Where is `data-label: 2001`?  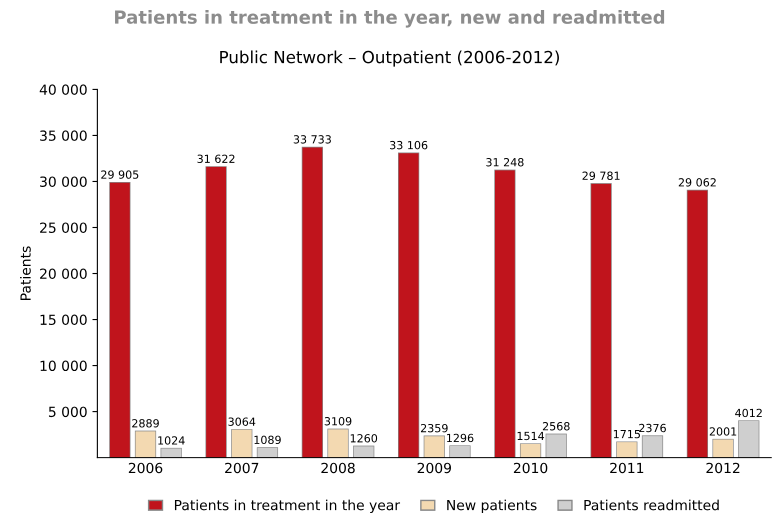
data-label: 2001 is located at coordinates (723, 431).